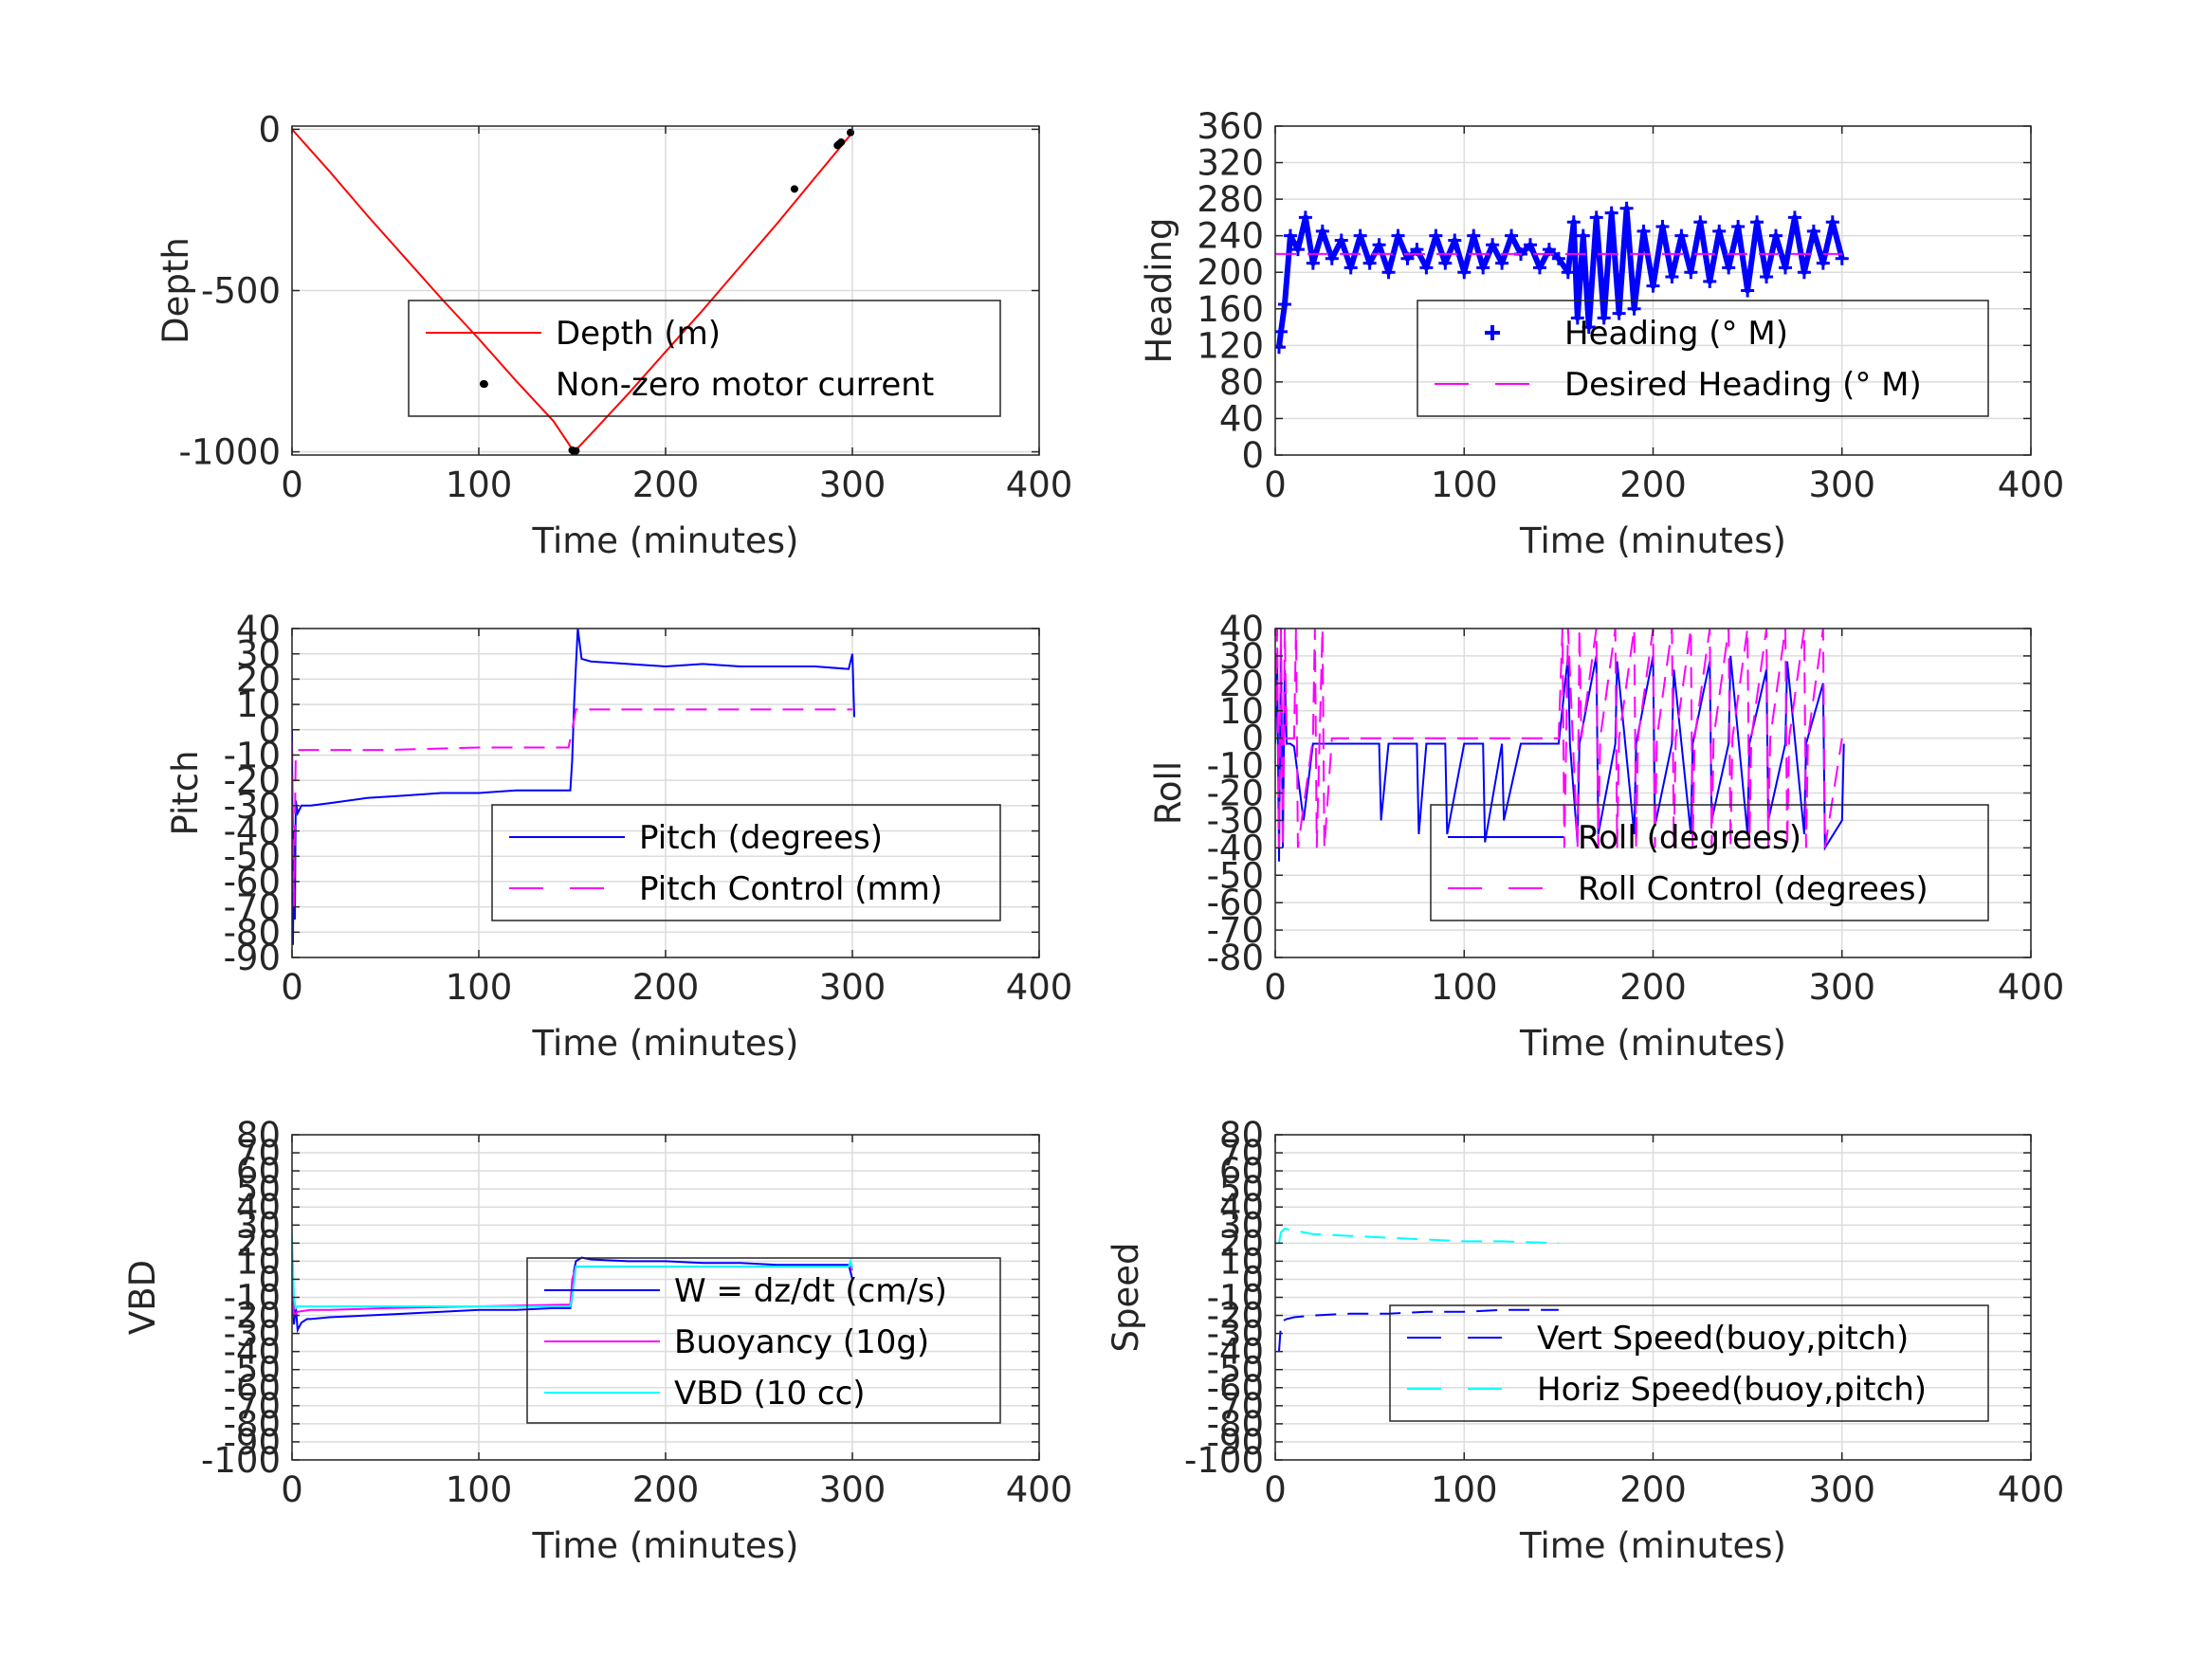 The height and width of the screenshot is (1659, 2212). Describe the element at coordinates (1418, 1236) in the screenshot. I see `speed-series-1-line` at that location.